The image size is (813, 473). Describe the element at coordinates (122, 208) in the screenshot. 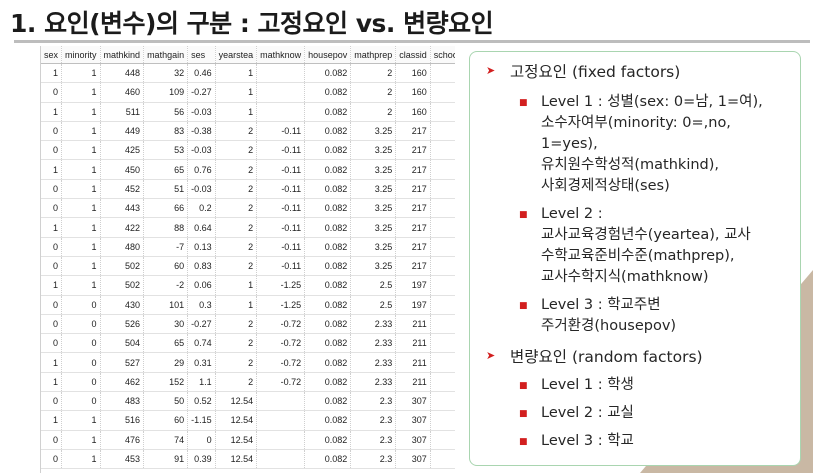

I see `table-cell: 443` at that location.